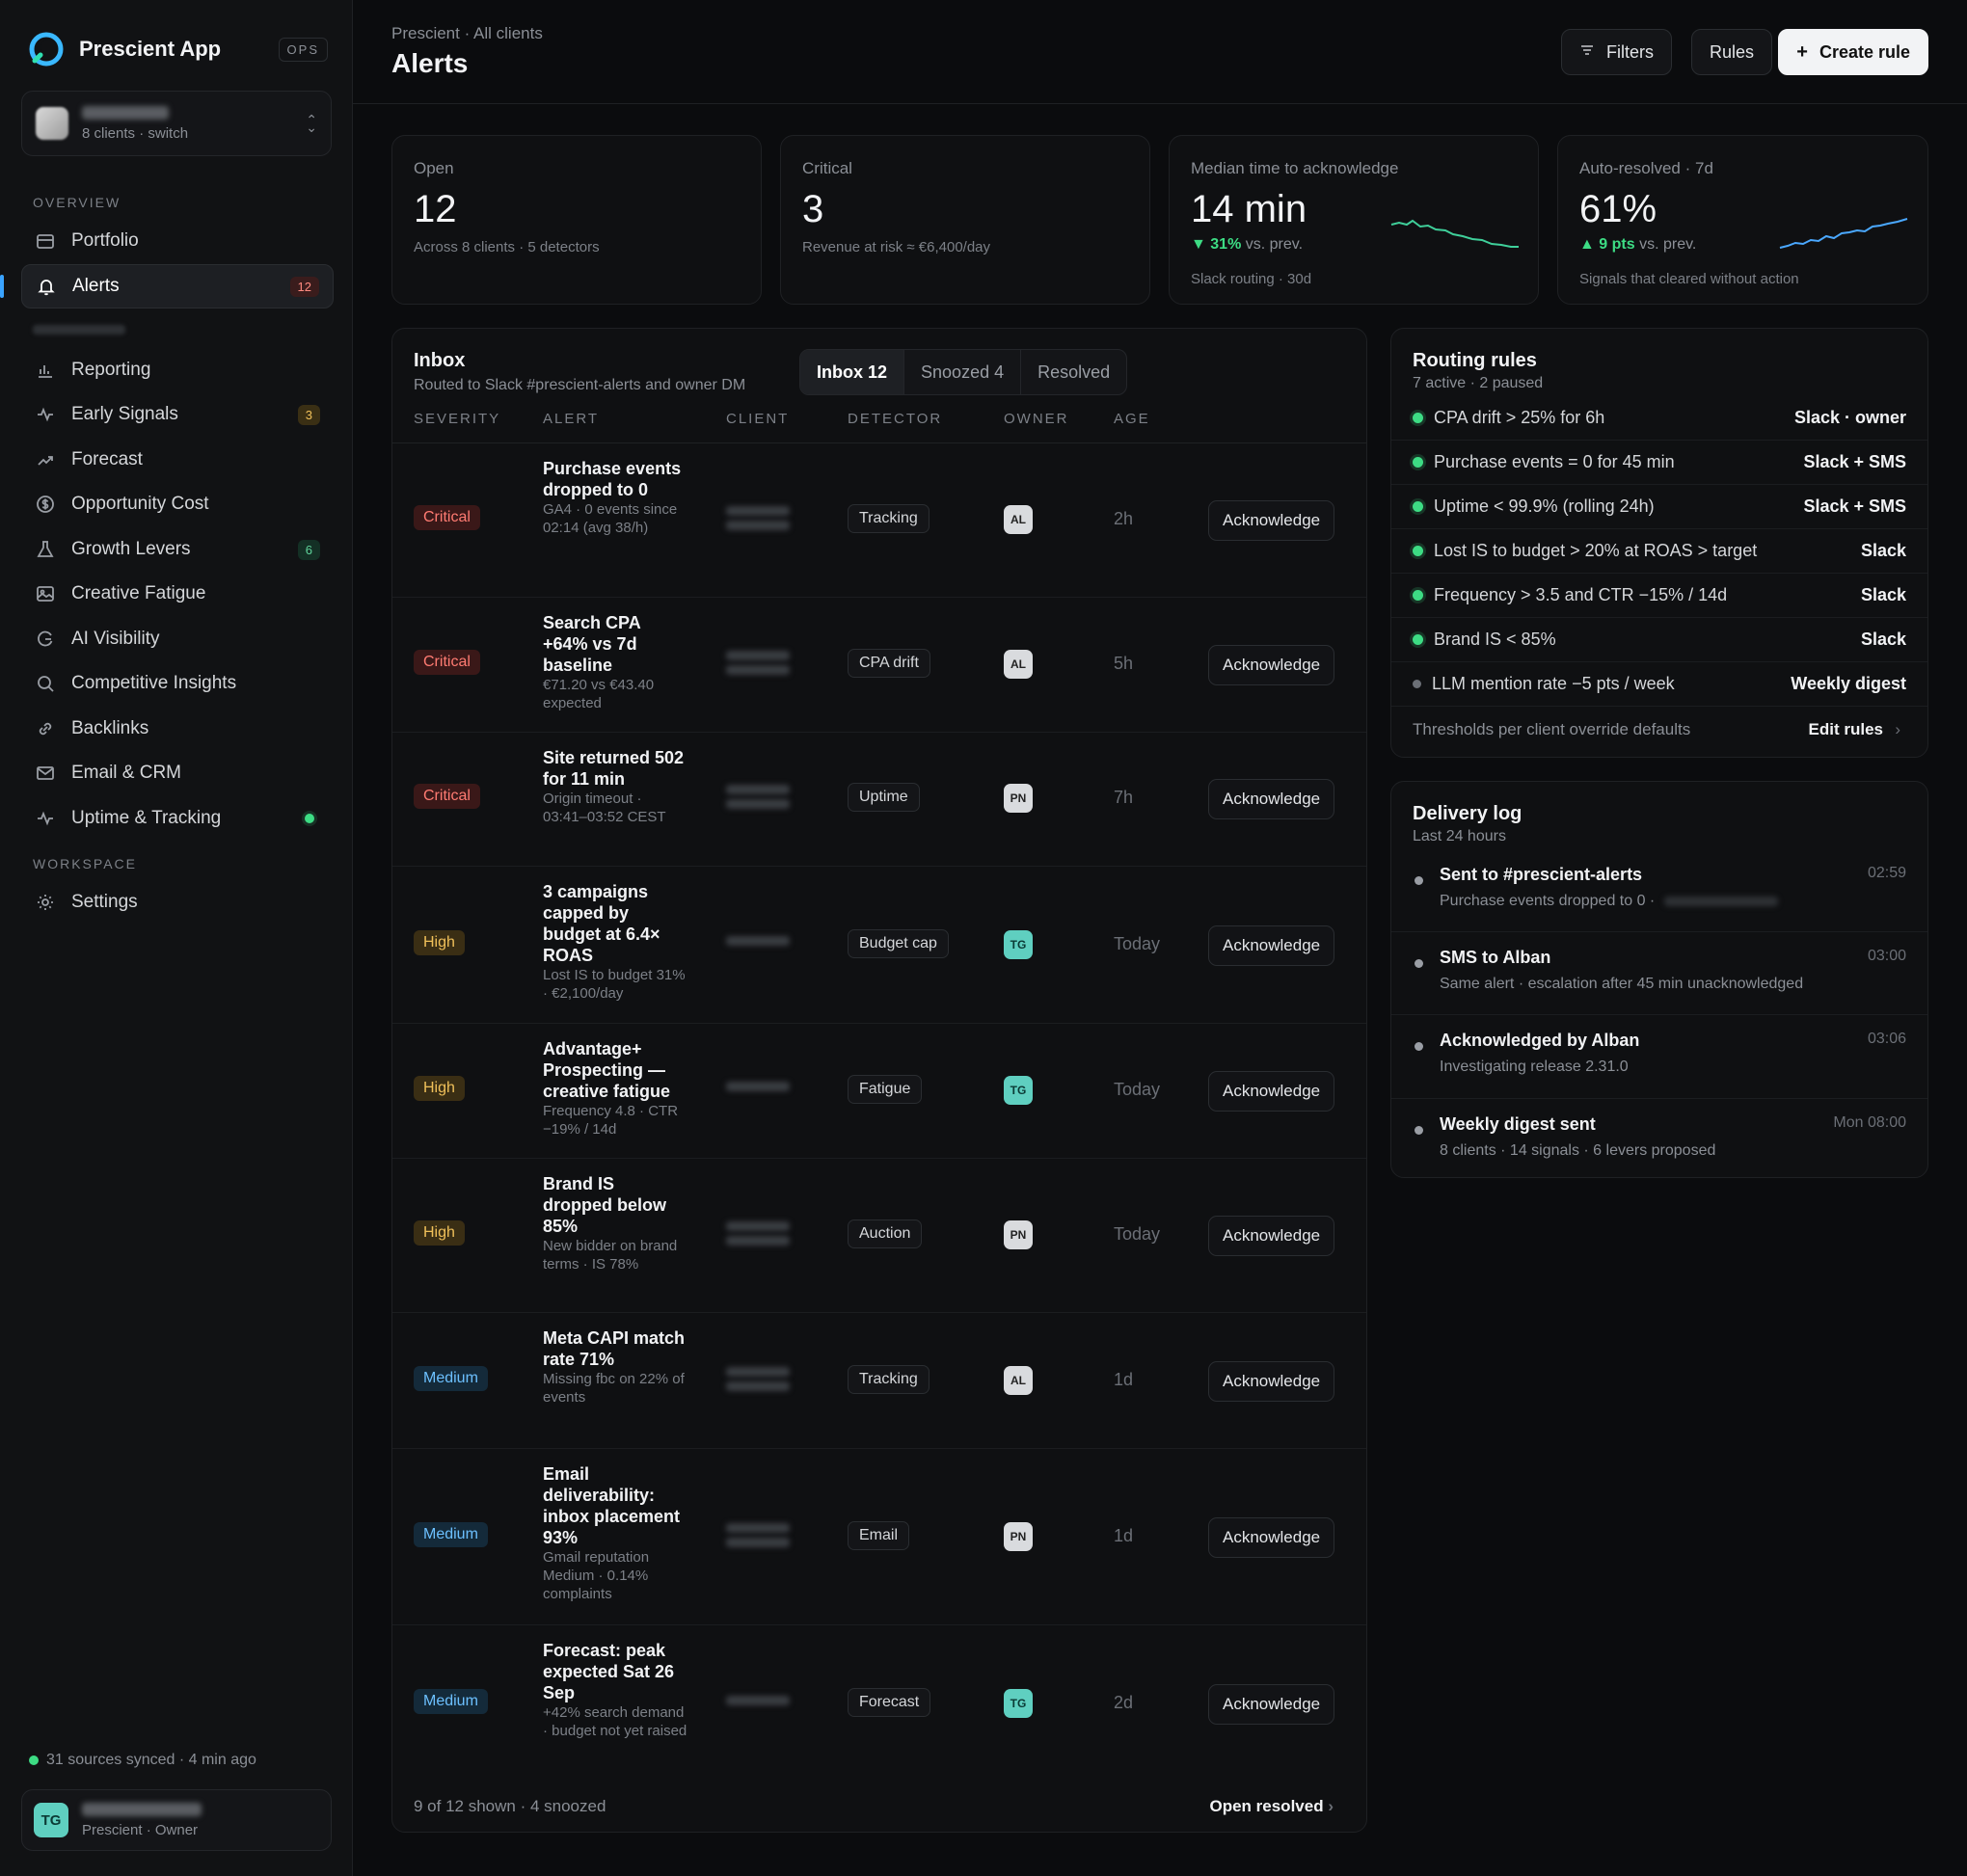  Describe the element at coordinates (612, 479) in the screenshot. I see `alert-title: Purchase events dropped to 0` at that location.